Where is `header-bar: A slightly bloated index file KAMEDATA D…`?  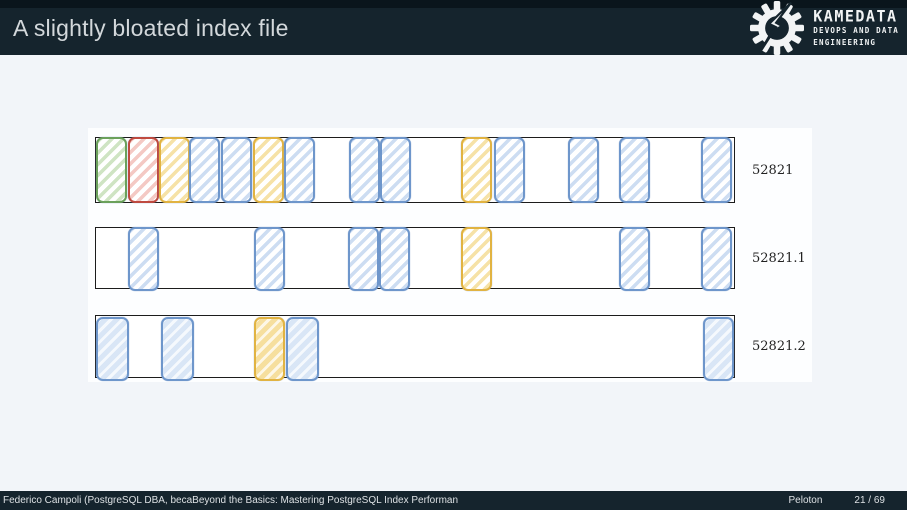 header-bar: A slightly bloated index file KAMEDATA D… is located at coordinates (453, 27).